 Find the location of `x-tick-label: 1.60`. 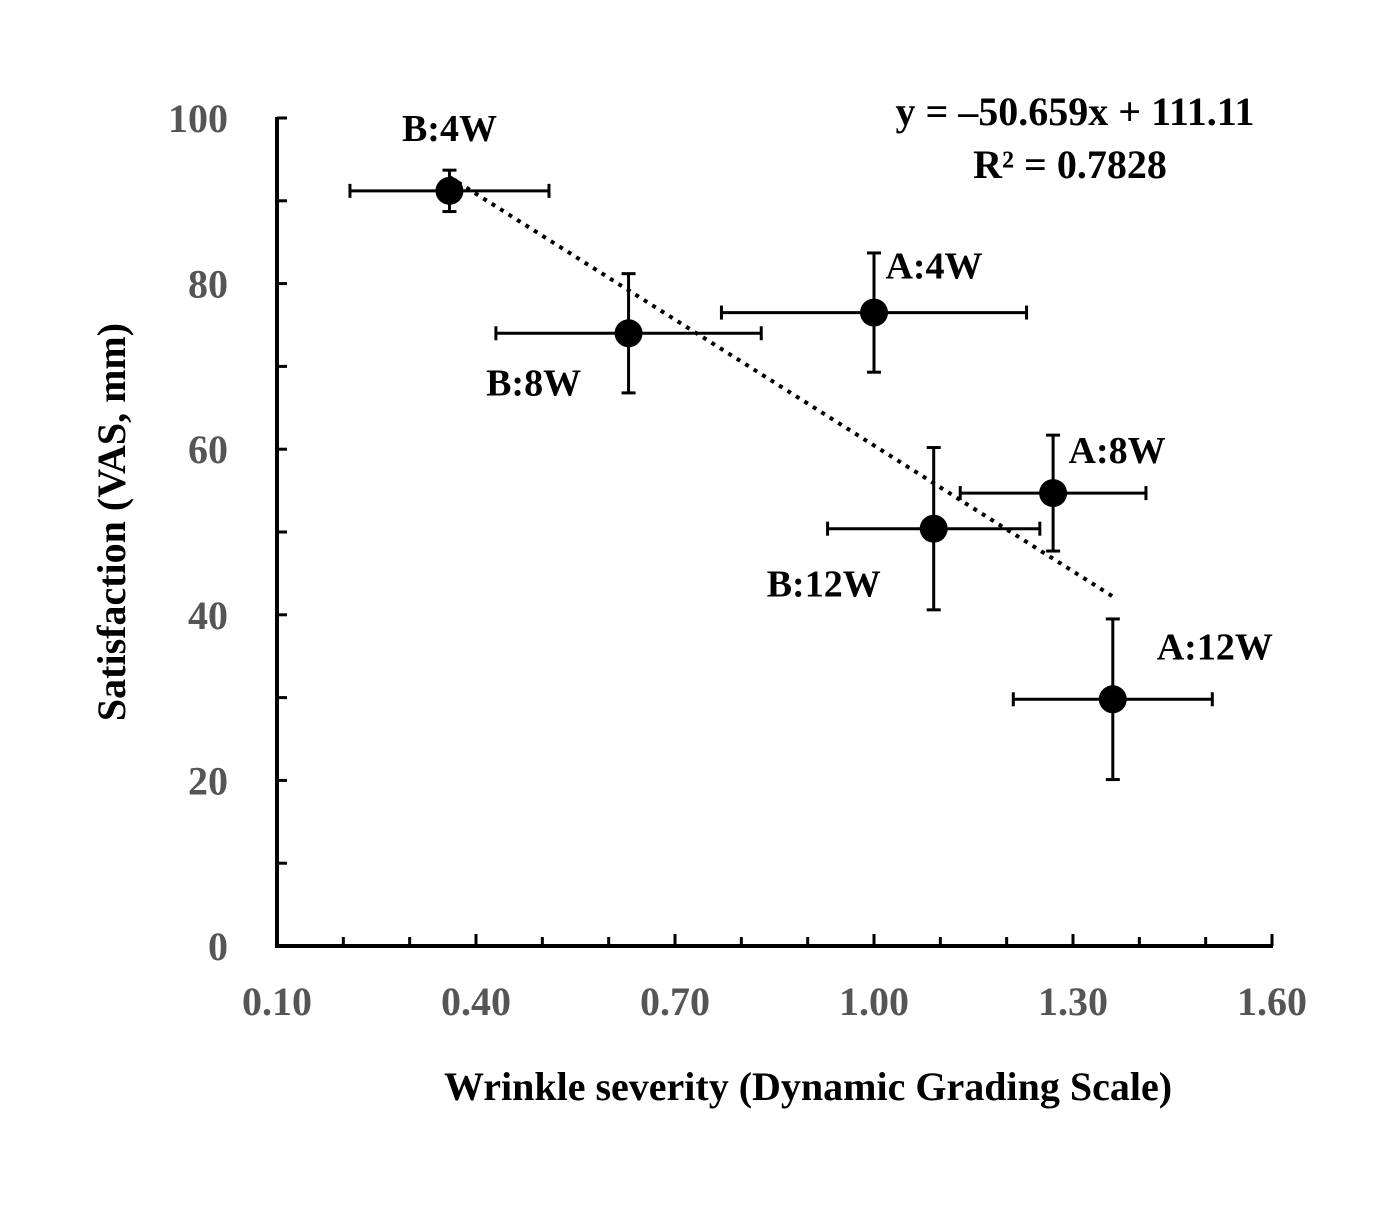

x-tick-label: 1.60 is located at coordinates (1272, 1001).